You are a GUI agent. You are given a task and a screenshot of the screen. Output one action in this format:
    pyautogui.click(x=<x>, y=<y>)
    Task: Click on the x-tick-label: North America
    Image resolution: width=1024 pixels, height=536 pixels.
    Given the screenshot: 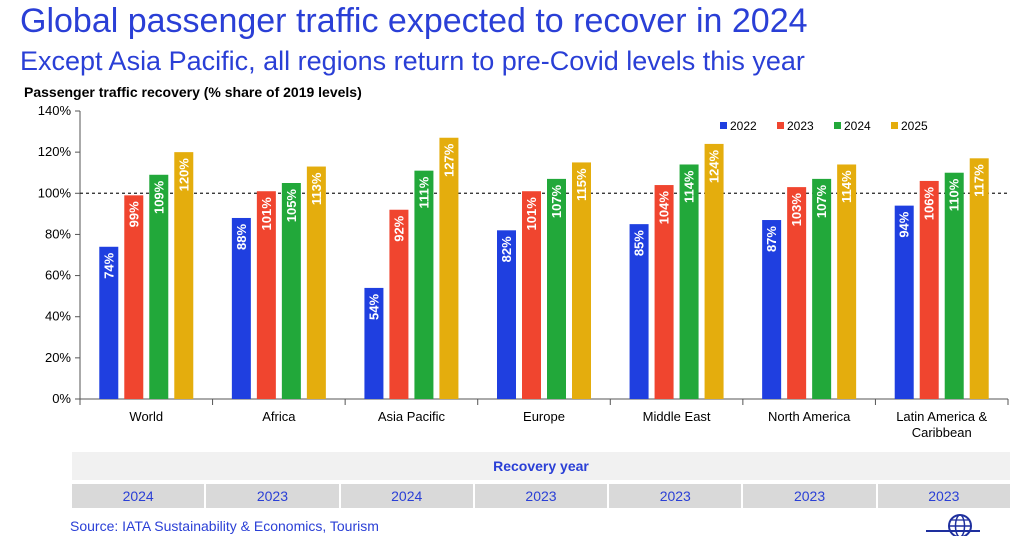 What is the action you would take?
    pyautogui.click(x=809, y=416)
    